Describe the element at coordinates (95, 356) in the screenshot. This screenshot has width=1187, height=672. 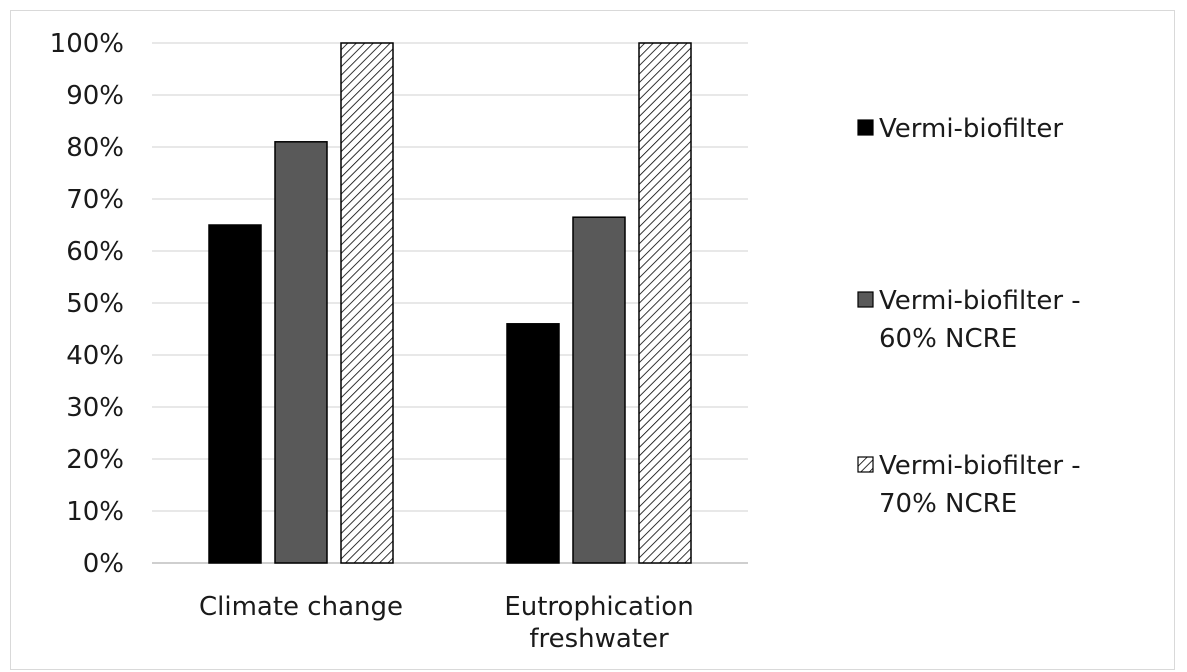
I see `y-tick-label: 40%` at that location.